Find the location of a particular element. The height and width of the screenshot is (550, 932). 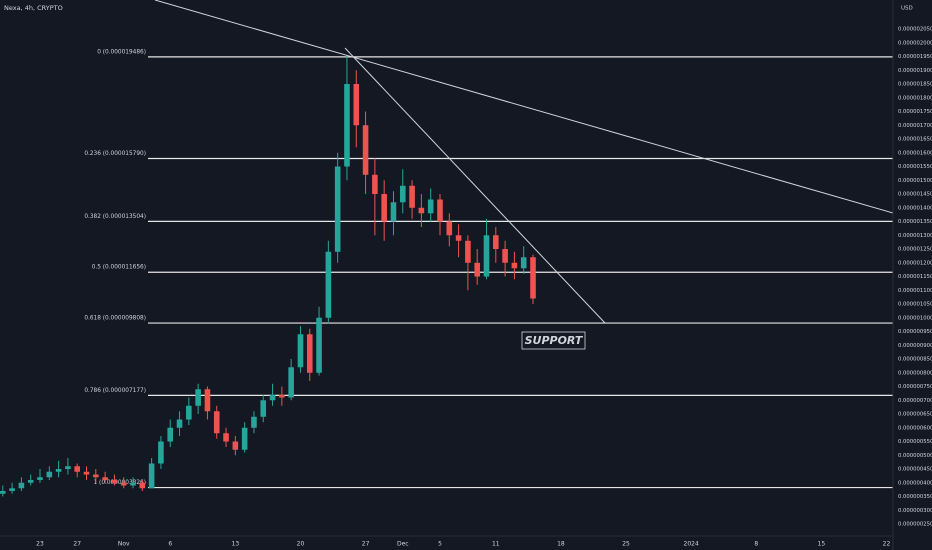

fib-label: 0 (0.000019486) is located at coordinates (121, 52).